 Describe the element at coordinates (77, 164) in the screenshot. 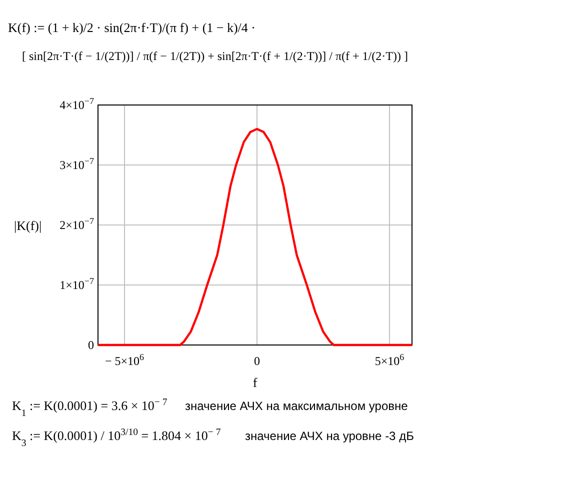

I see `y-tick-label: 3×10$^{−7}$` at that location.